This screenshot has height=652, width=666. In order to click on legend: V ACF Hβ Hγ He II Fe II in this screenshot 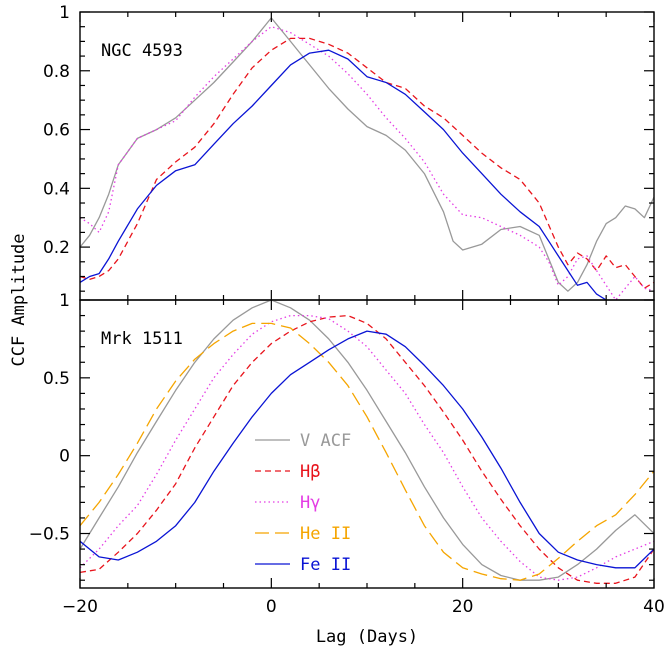, I will do `click(303, 503)`.